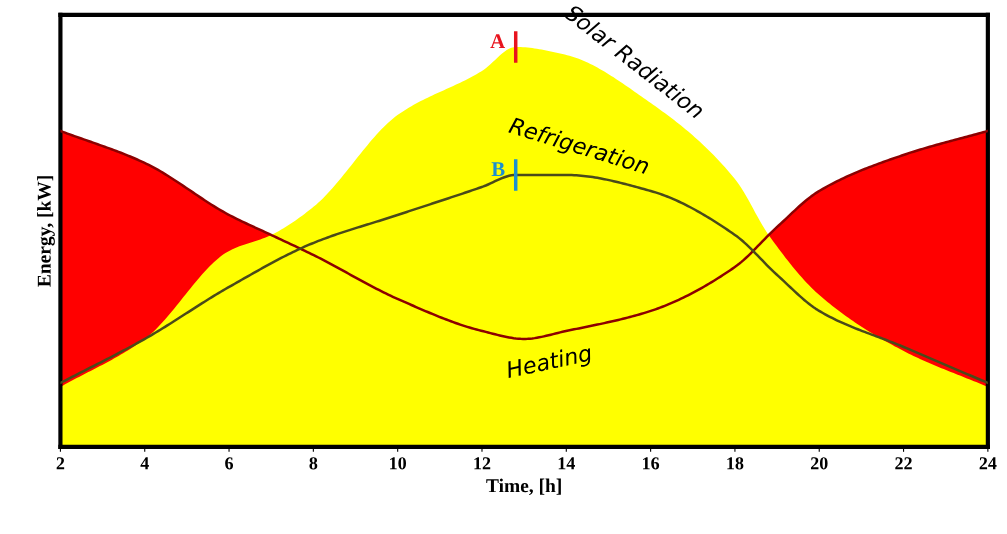 This screenshot has width=1007, height=534. Describe the element at coordinates (903, 463) in the screenshot. I see `x-tick-label: 22` at that location.